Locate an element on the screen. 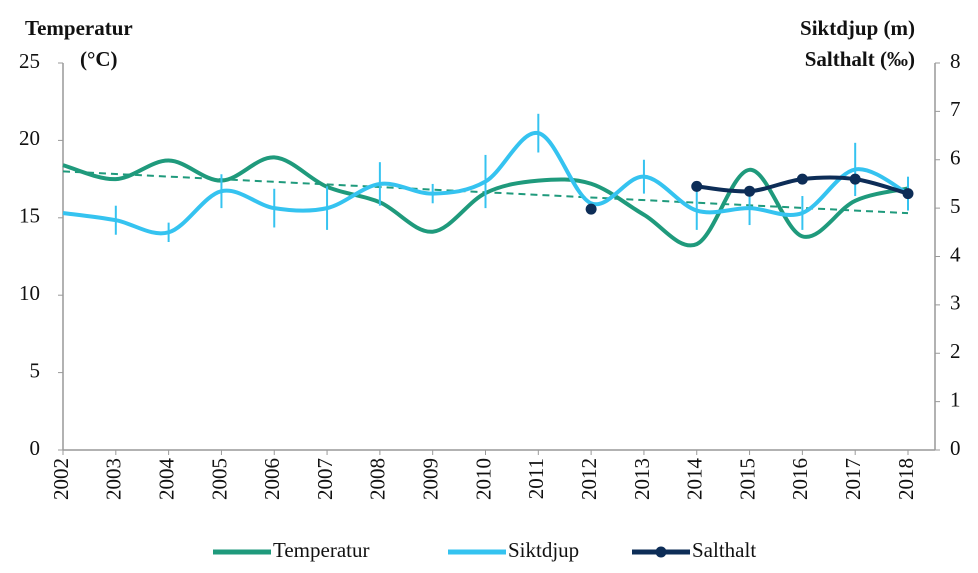 The height and width of the screenshot is (573, 978). x-tick-label: 2002 is located at coordinates (61, 479).